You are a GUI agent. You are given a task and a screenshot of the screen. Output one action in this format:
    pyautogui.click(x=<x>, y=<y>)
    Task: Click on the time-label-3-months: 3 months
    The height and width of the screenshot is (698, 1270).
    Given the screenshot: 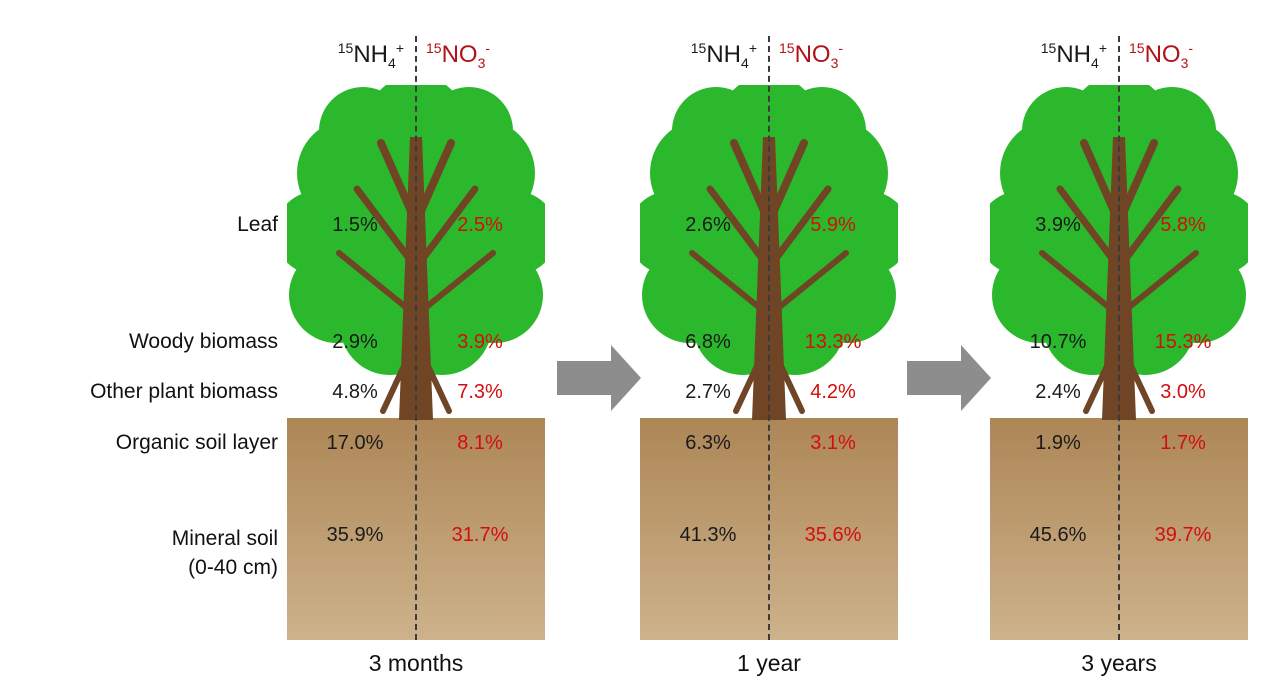 What is the action you would take?
    pyautogui.click(x=416, y=663)
    